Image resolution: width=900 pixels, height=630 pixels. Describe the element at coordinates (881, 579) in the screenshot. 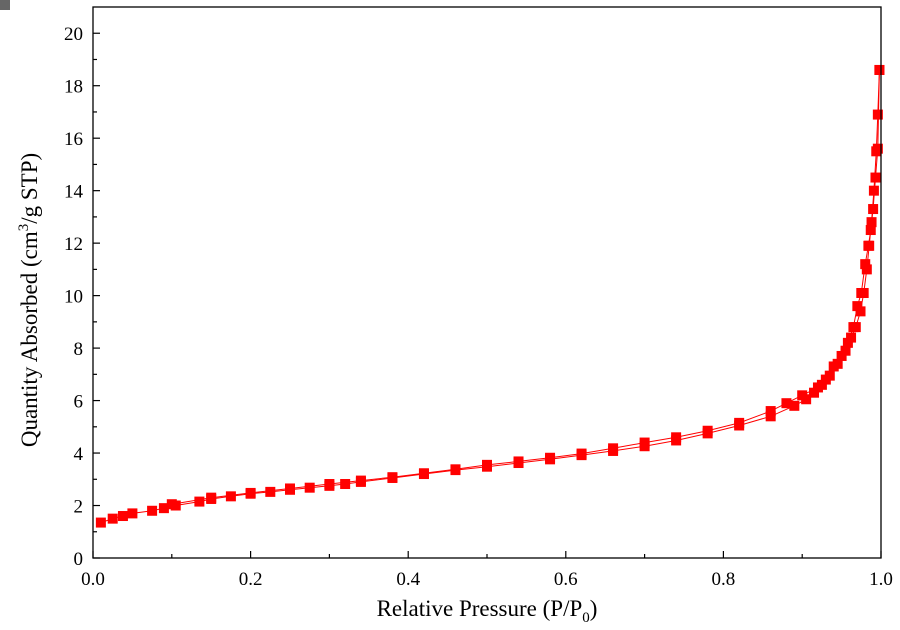

I see `x-tick-label: 1.0` at that location.